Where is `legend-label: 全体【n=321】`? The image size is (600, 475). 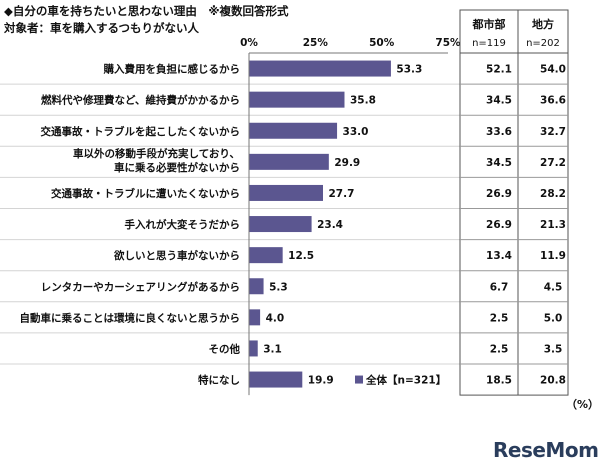
legend-label: 全体【n=321】 is located at coordinates (405, 380).